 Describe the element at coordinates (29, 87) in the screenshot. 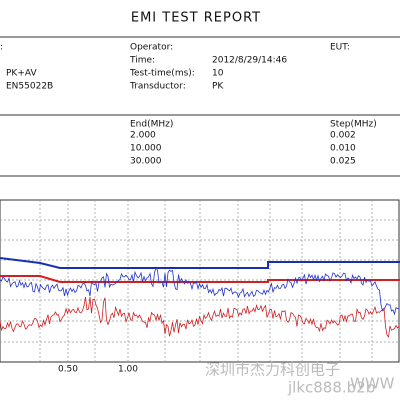

I see `field: EN55022B` at that location.